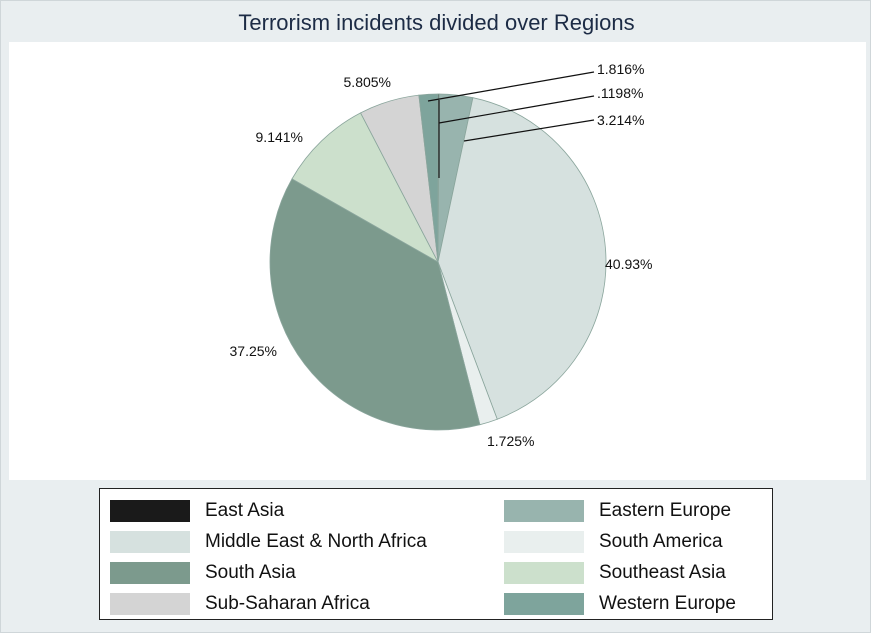  Describe the element at coordinates (245, 510) in the screenshot. I see `legend-label-east-asia: East Asia` at that location.